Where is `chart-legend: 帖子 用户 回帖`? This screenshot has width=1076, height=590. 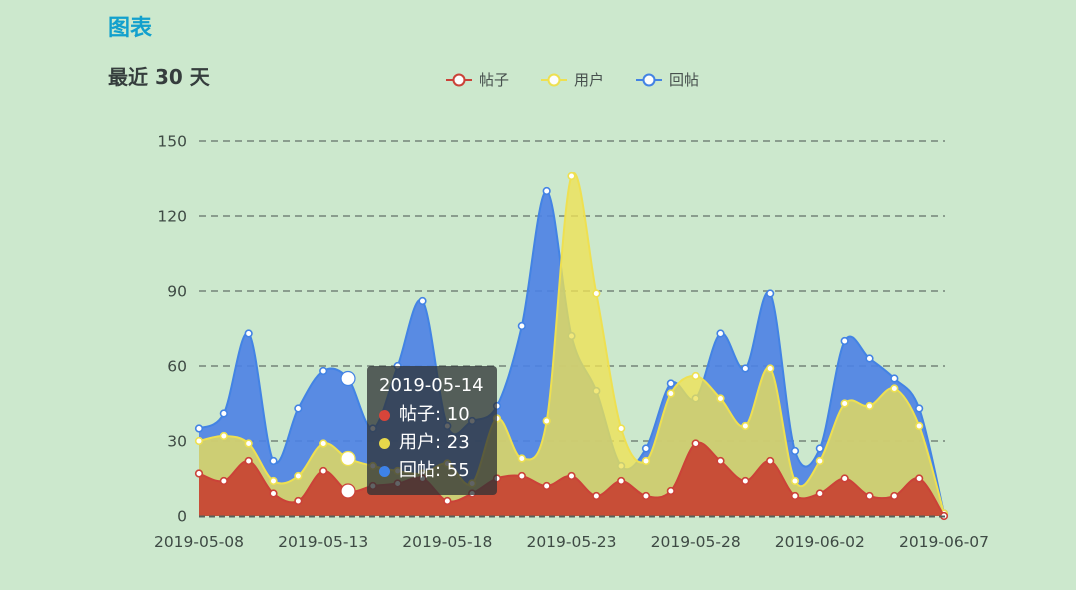
chart-legend: 帖子 用户 回帖 is located at coordinates (572, 79).